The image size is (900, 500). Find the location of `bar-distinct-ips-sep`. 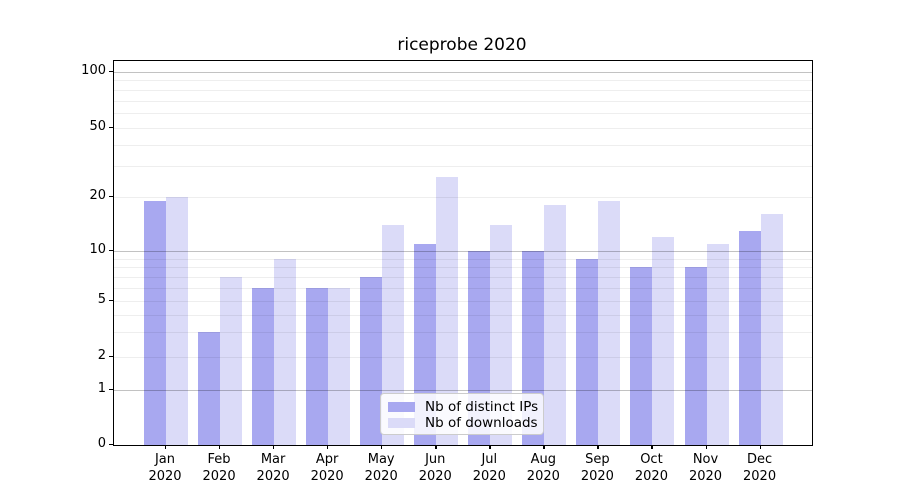

bar-distinct-ips-sep is located at coordinates (587, 351).